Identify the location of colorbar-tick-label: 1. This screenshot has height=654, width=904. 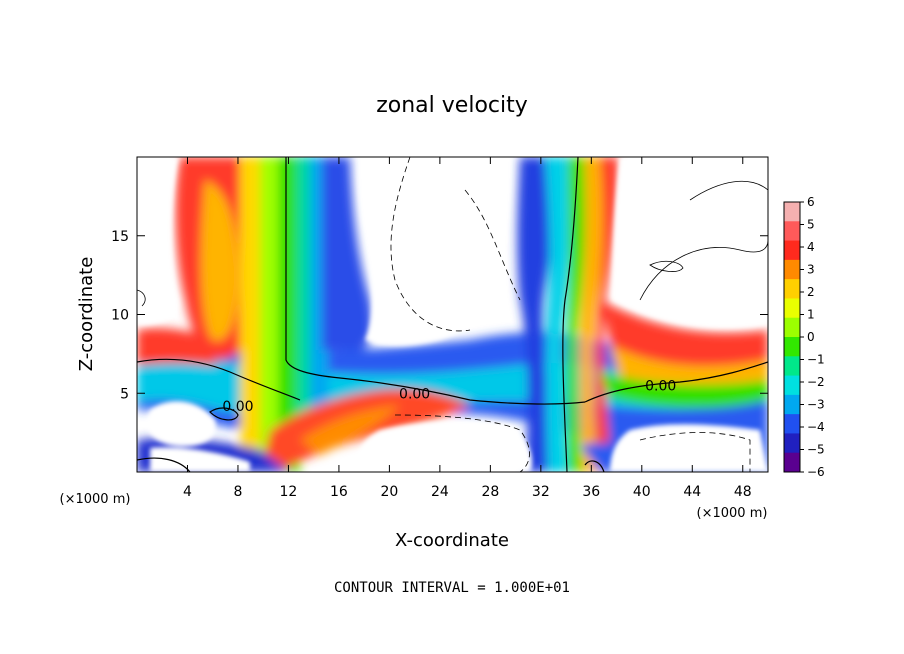
(811, 315).